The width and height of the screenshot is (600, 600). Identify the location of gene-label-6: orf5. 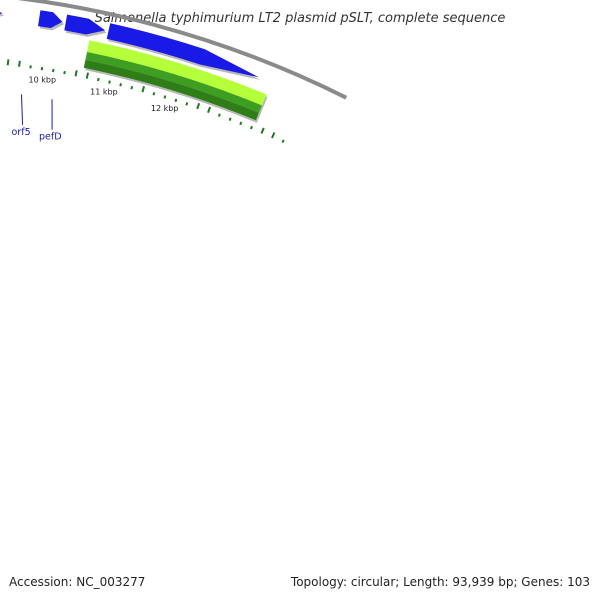
(21, 132).